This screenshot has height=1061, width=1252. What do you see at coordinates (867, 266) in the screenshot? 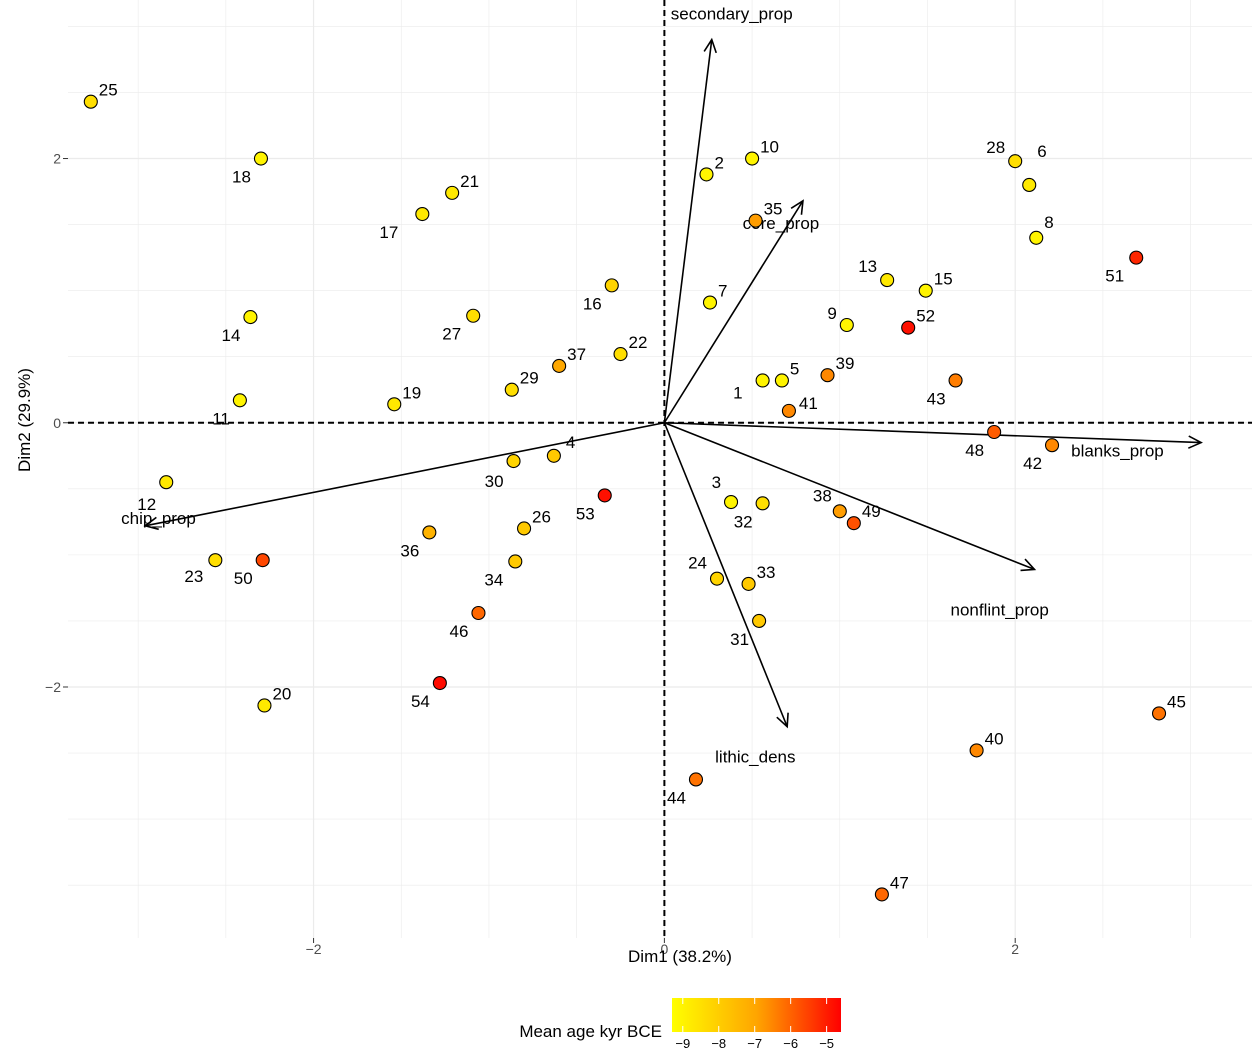
I see `point-label: 13` at bounding box center [867, 266].